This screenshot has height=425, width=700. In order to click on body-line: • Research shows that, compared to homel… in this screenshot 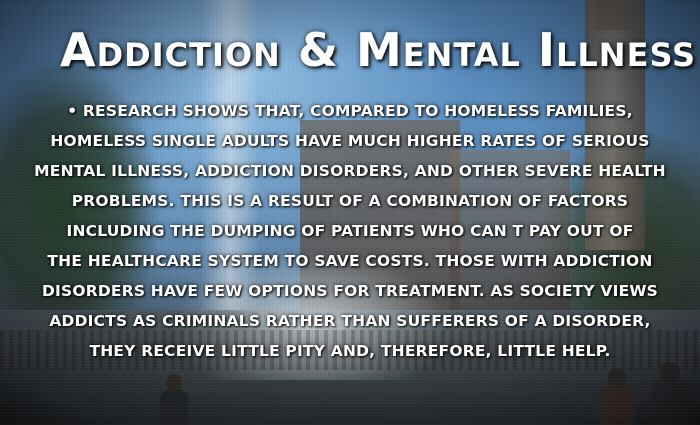, I will do `click(350, 111)`.